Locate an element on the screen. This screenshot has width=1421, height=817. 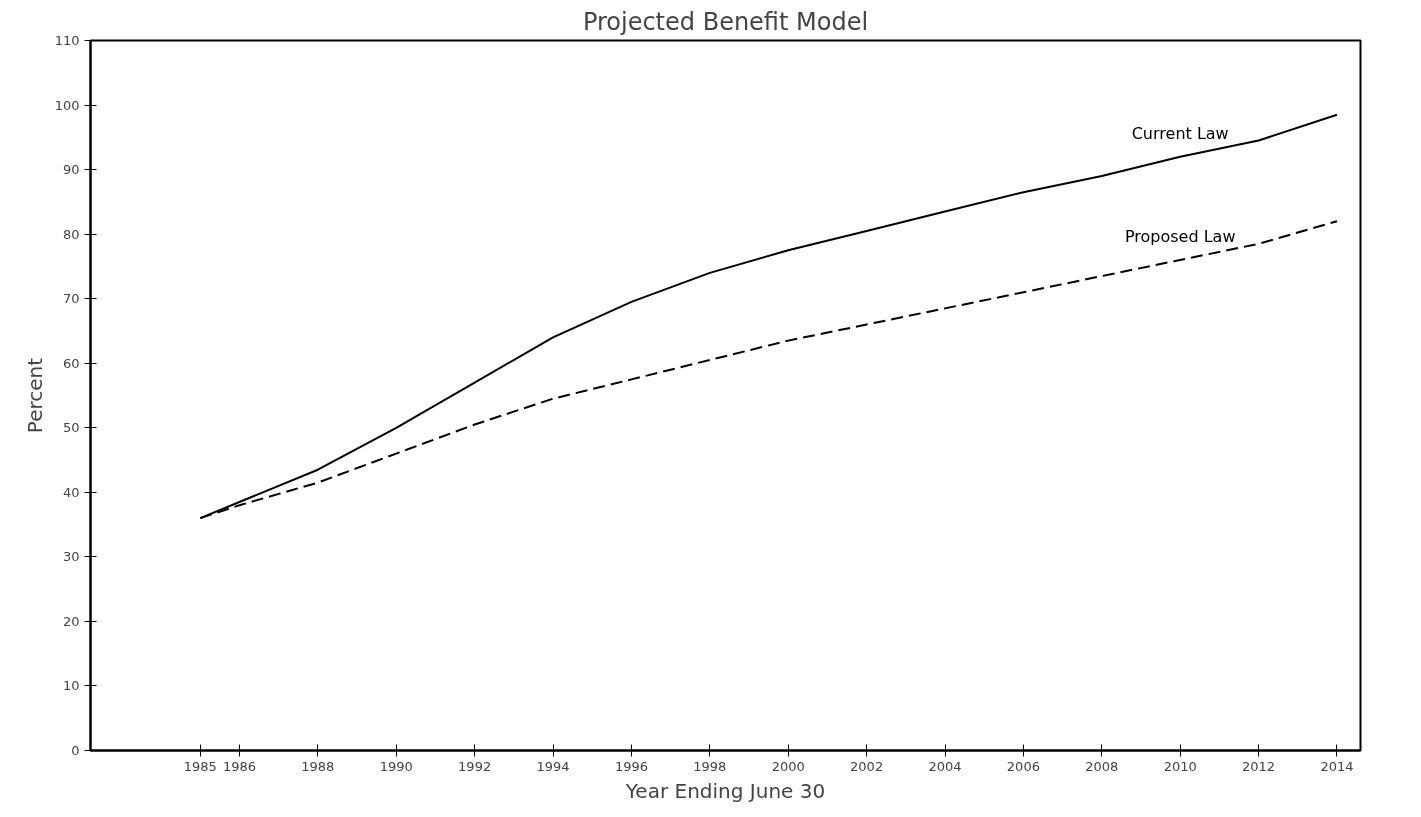
x-tick-label: 2002 is located at coordinates (867, 766).